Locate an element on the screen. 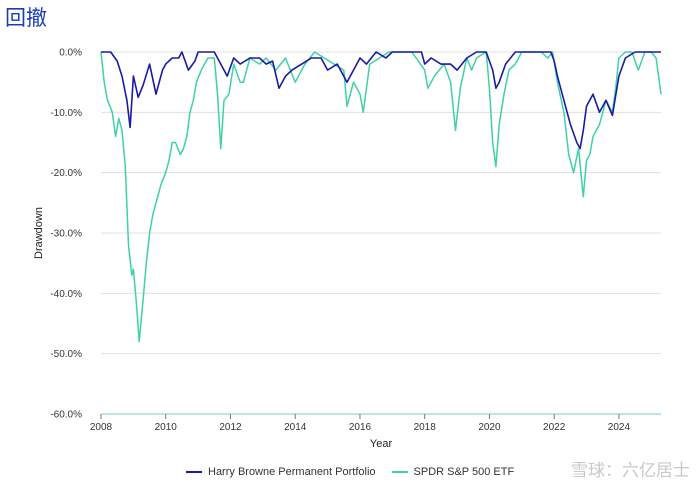 Image resolution: width=700 pixels, height=489 pixels. x-tick-label: 2024 is located at coordinates (619, 427).